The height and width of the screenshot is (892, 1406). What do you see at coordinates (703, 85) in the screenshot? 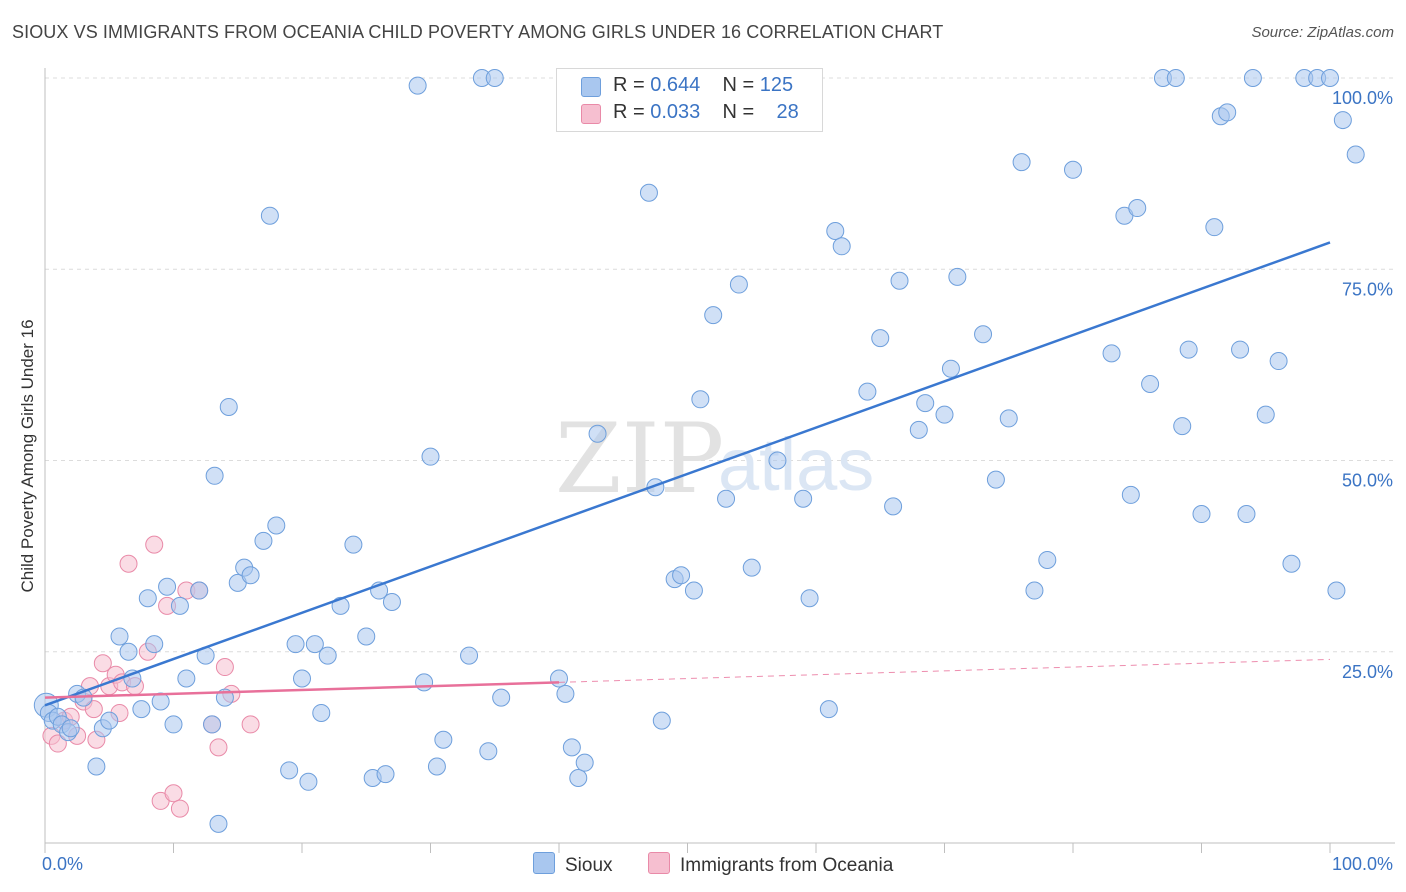
I see `legend-text-sioux: R = 0.644 N = 125` at bounding box center [703, 85].